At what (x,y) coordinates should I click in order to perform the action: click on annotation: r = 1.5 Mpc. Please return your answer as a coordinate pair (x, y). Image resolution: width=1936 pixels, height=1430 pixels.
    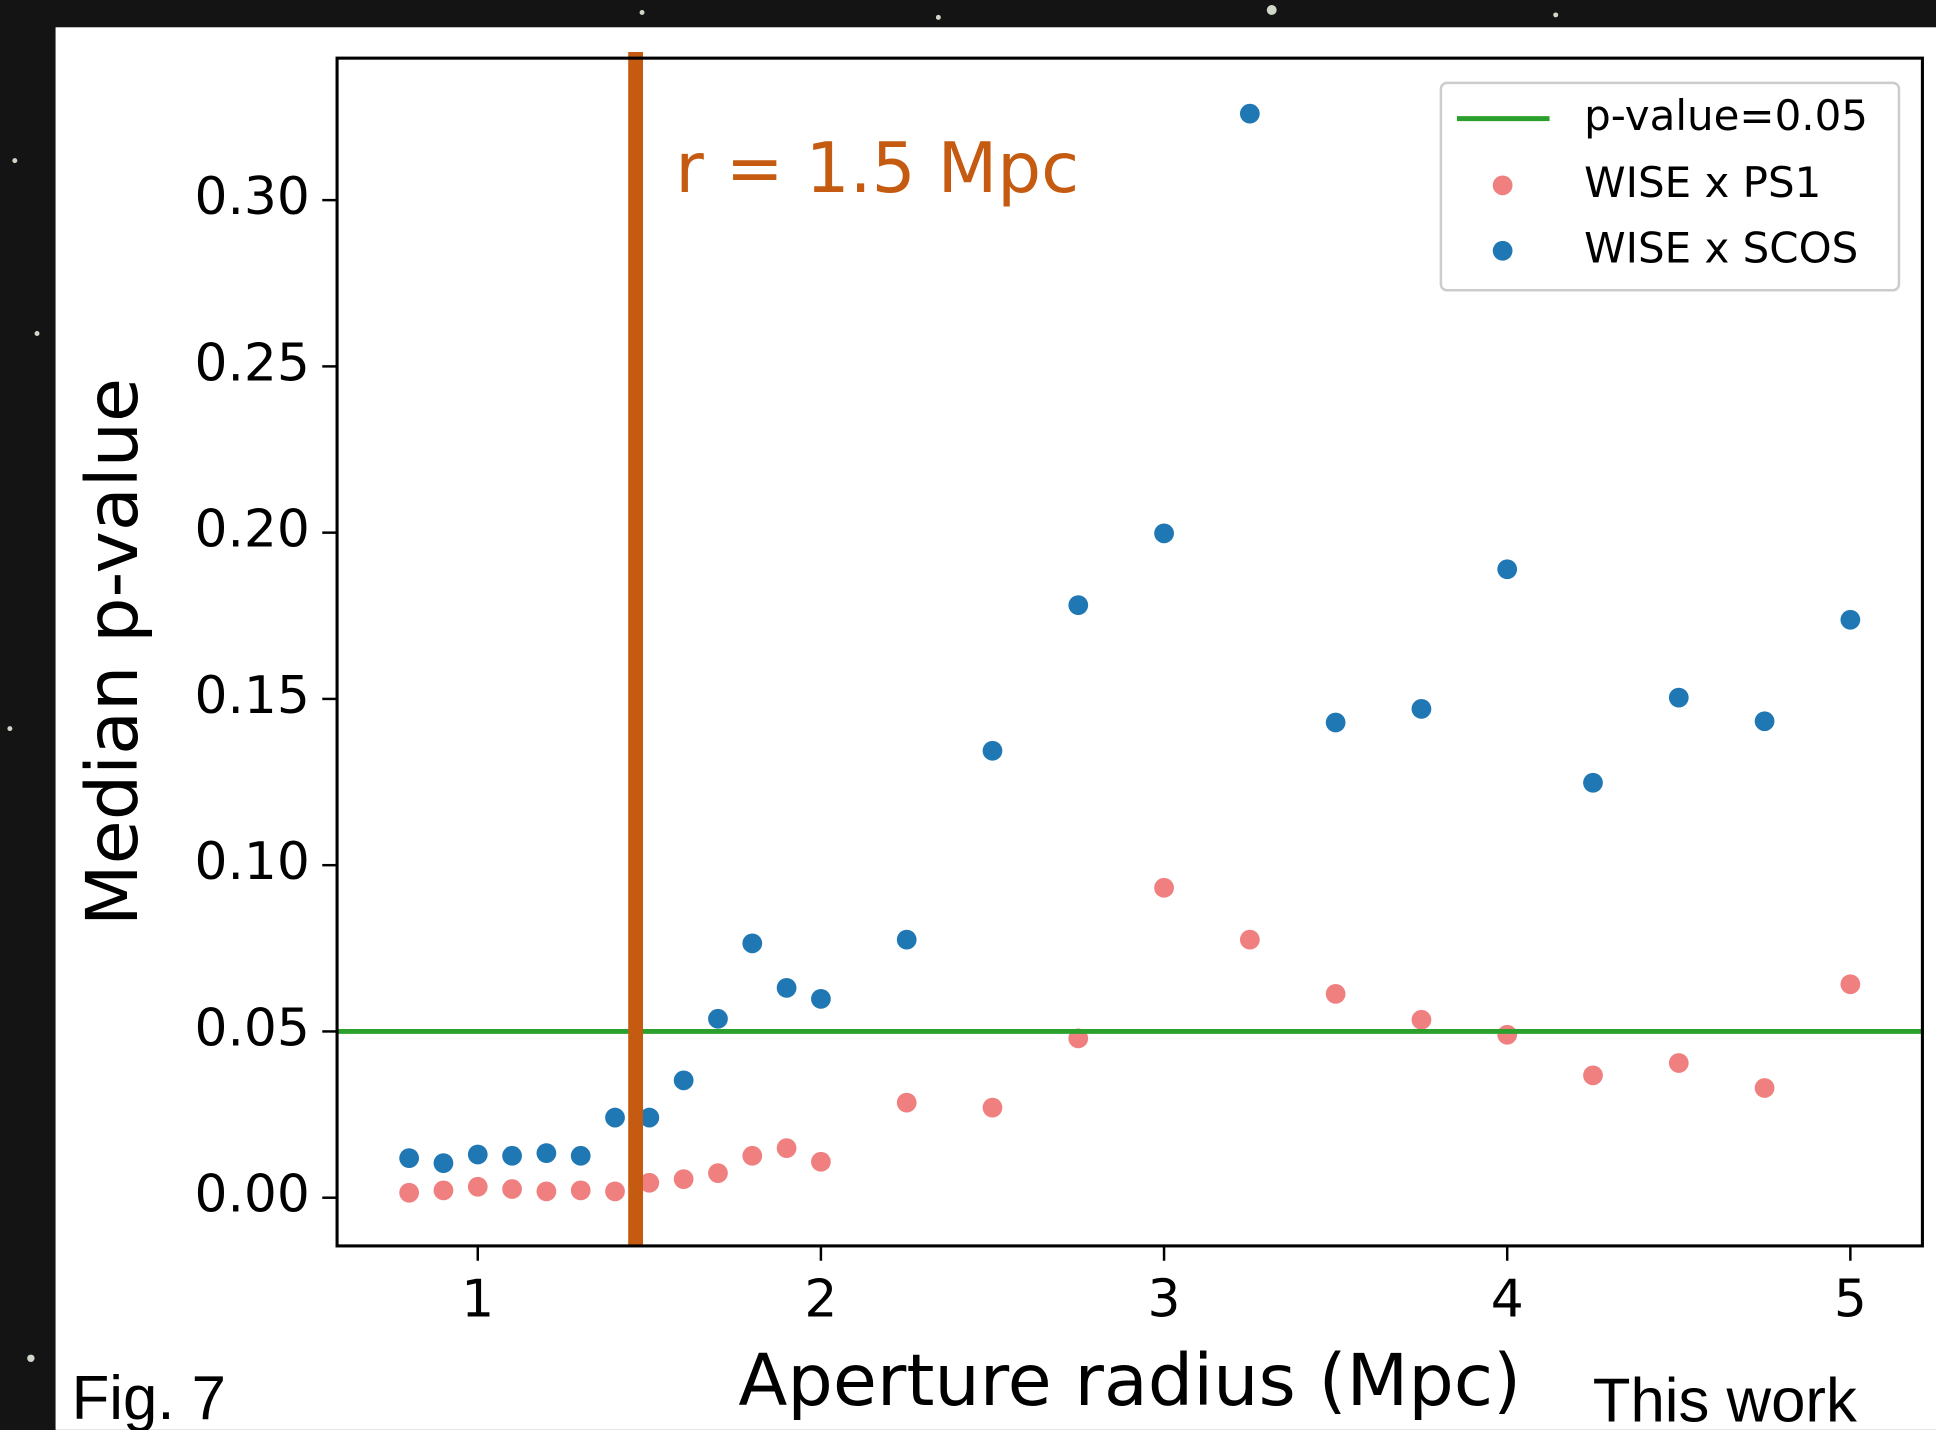
    Looking at the image, I should click on (877, 169).